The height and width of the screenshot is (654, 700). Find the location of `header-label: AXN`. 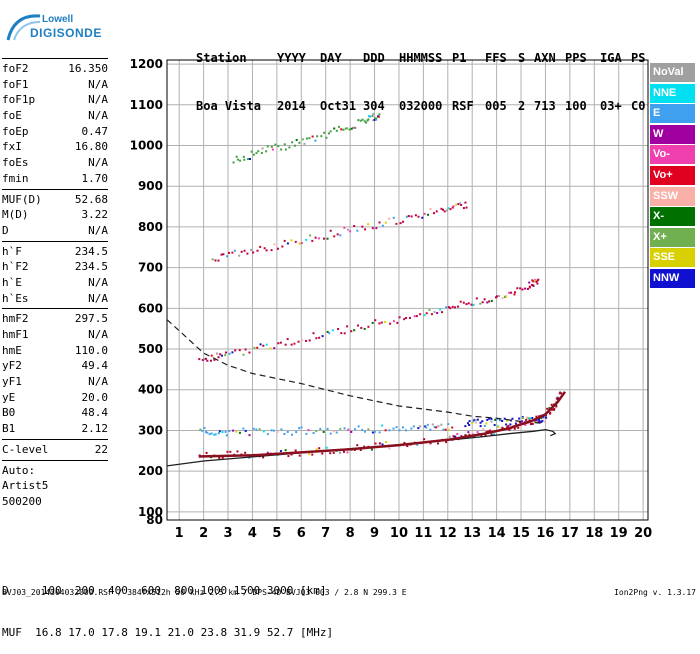

header-label: AXN is located at coordinates (545, 58).